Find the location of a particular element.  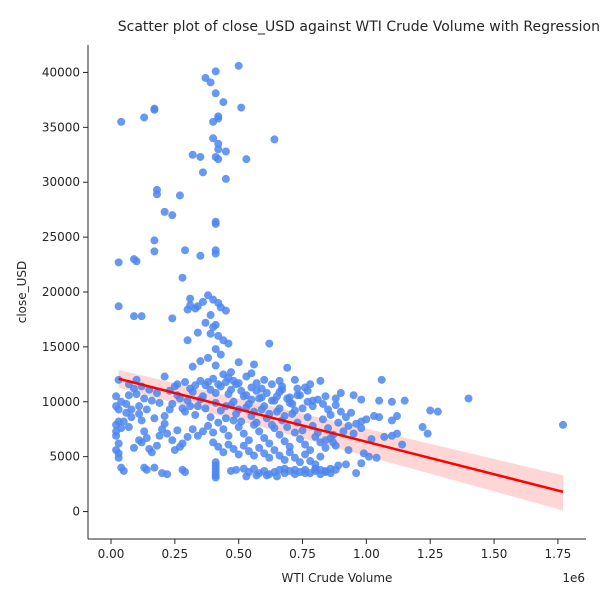

x-tick-label: 0.25 is located at coordinates (174, 554).